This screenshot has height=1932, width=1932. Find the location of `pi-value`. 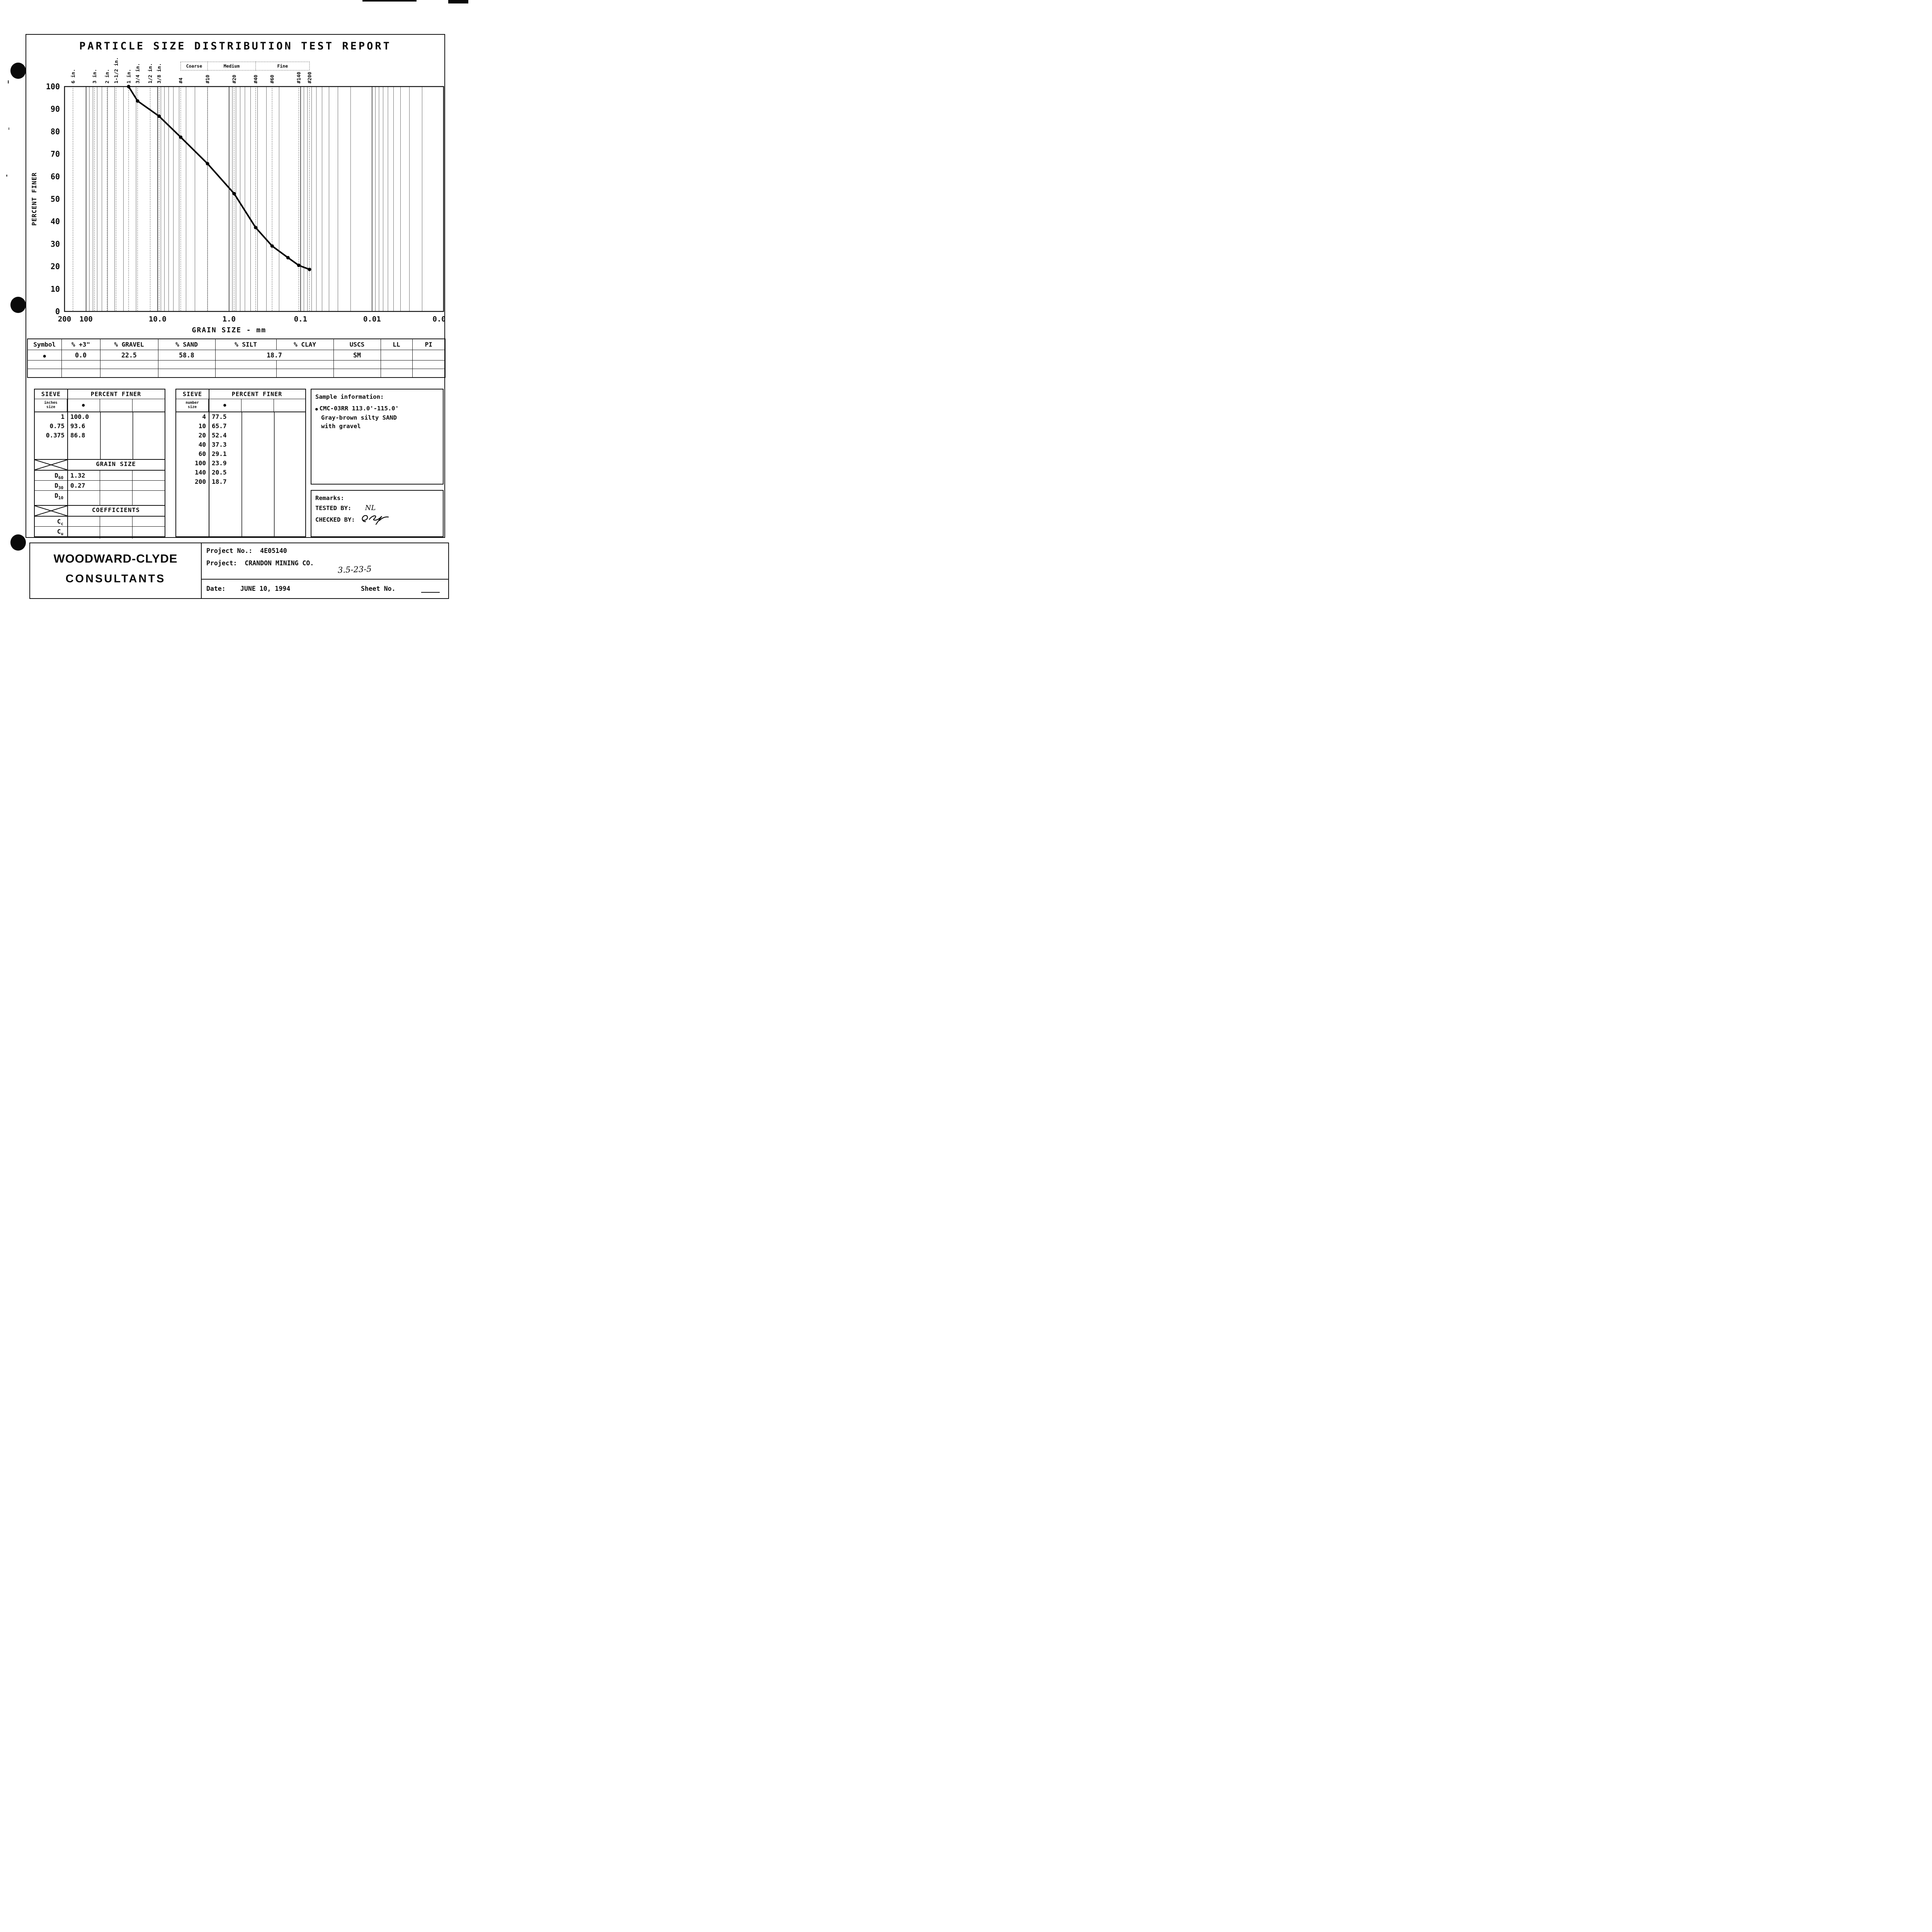

pi-value is located at coordinates (429, 355).